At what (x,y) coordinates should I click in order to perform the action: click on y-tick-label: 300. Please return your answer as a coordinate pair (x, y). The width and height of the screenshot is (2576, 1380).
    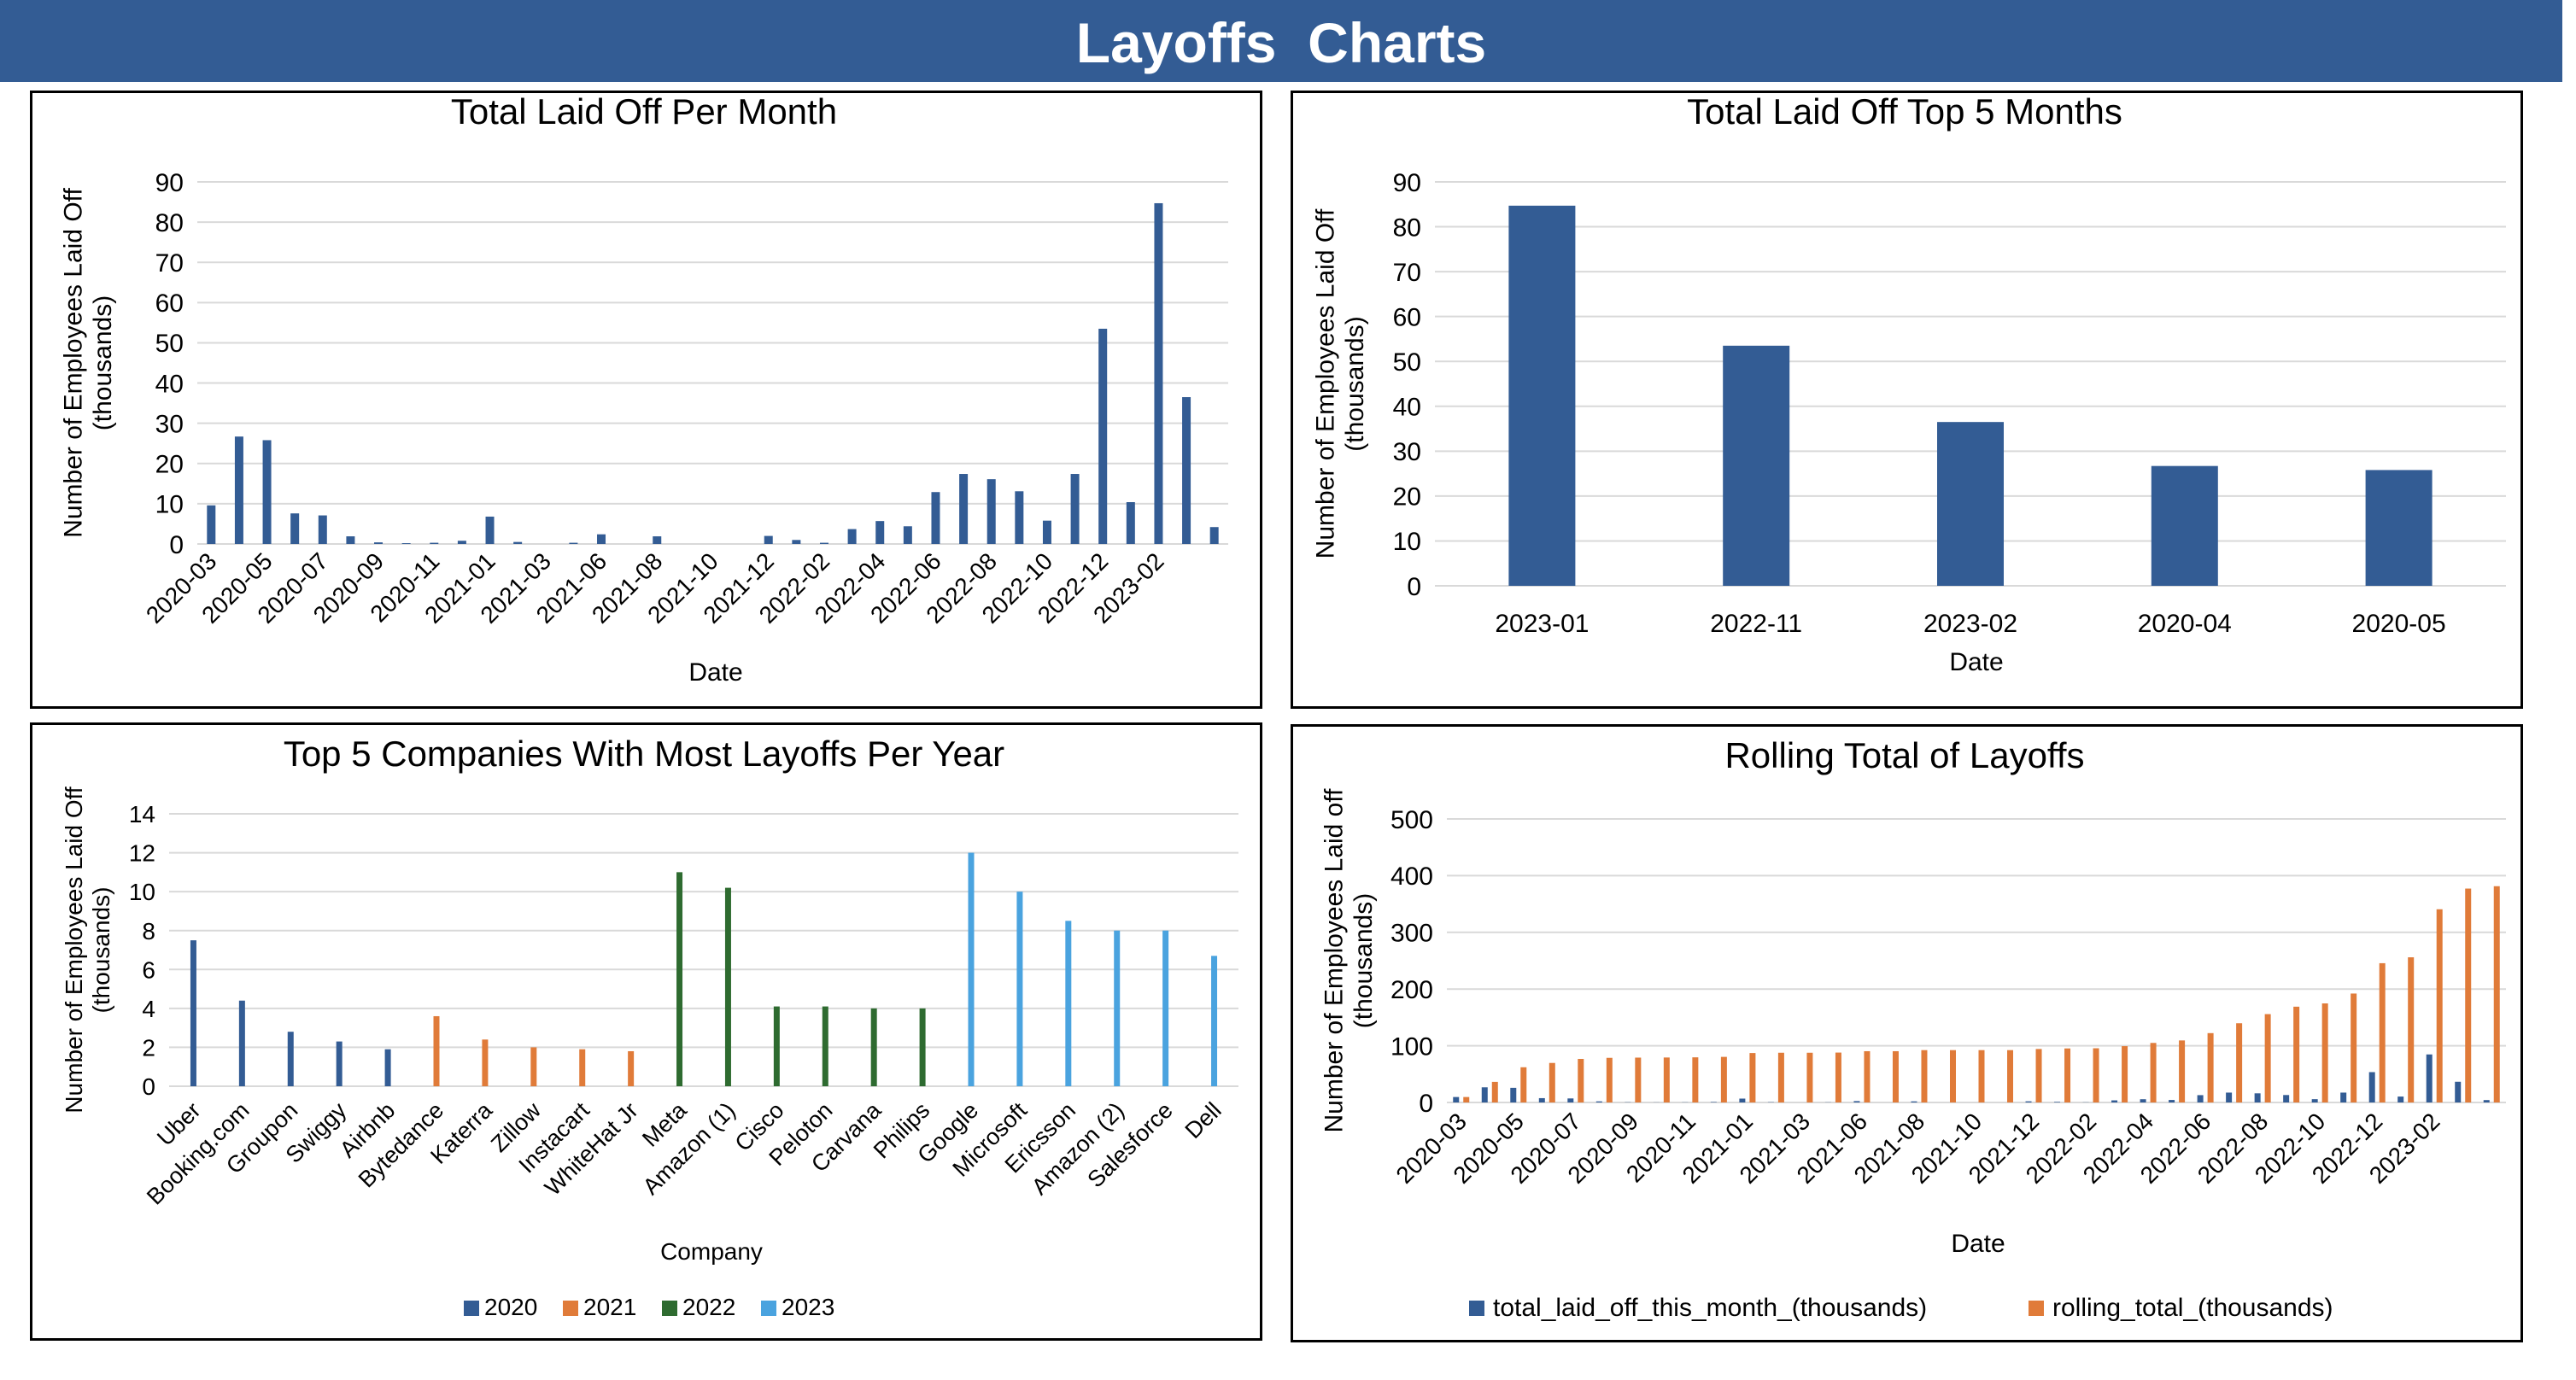
    Looking at the image, I should click on (1411, 934).